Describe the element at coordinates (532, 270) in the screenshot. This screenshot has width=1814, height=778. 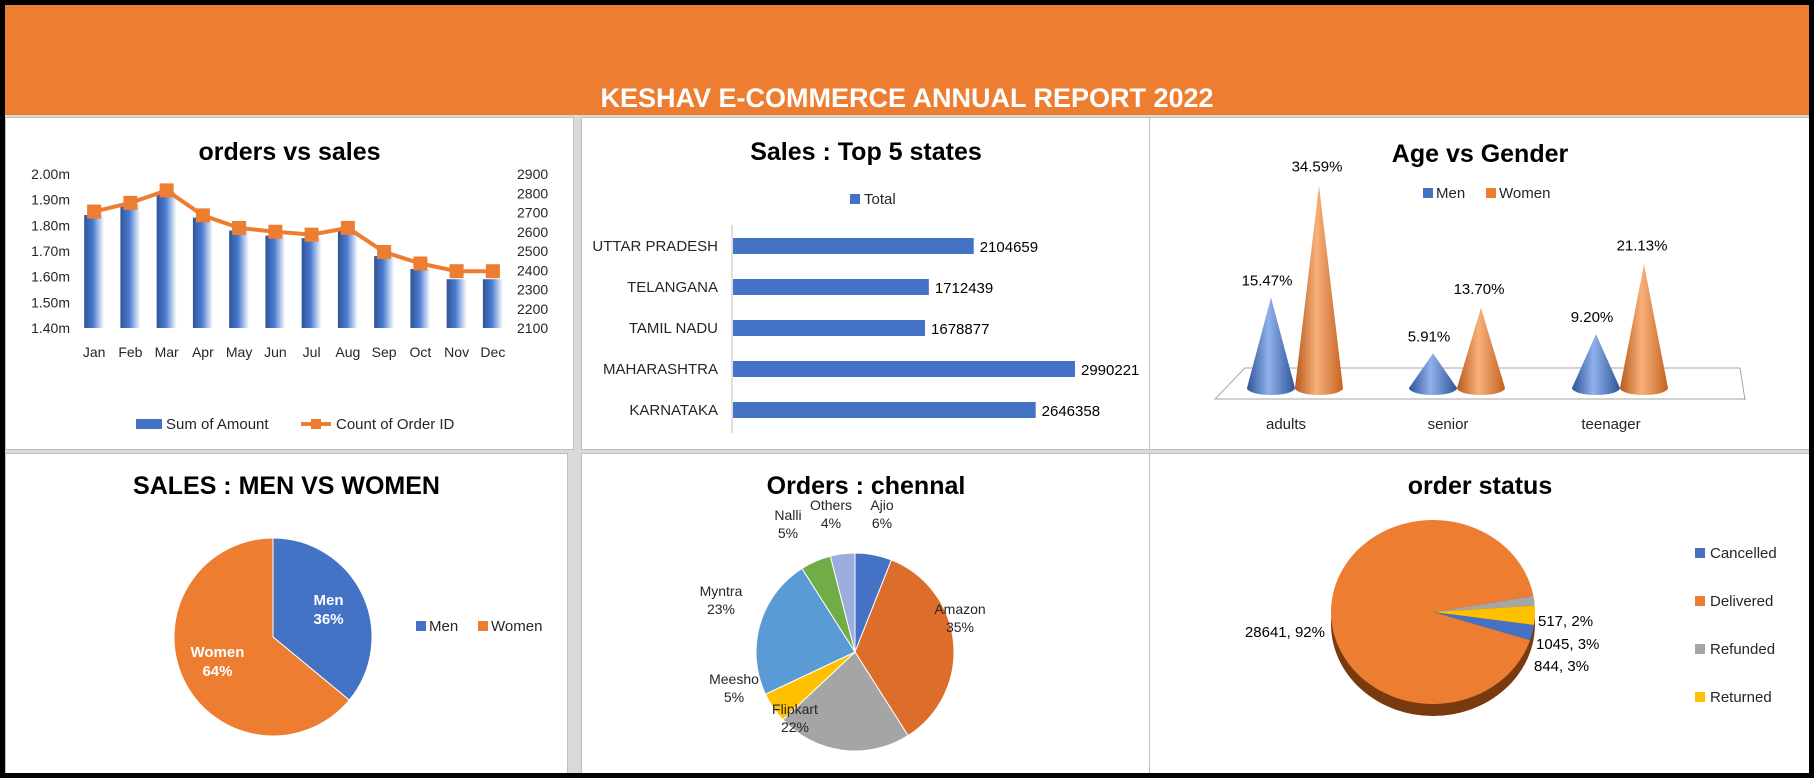
I see `y-right-tick-label: 2400` at that location.